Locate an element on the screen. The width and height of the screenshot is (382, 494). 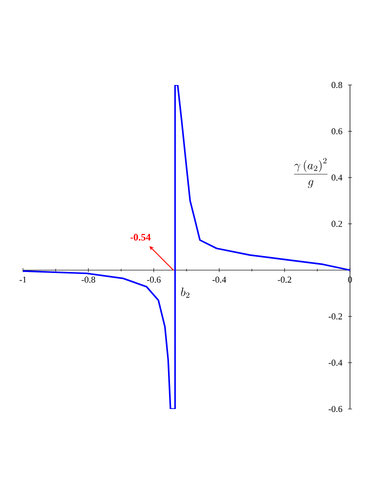
y-tick-label: 0.4 is located at coordinates (337, 177).